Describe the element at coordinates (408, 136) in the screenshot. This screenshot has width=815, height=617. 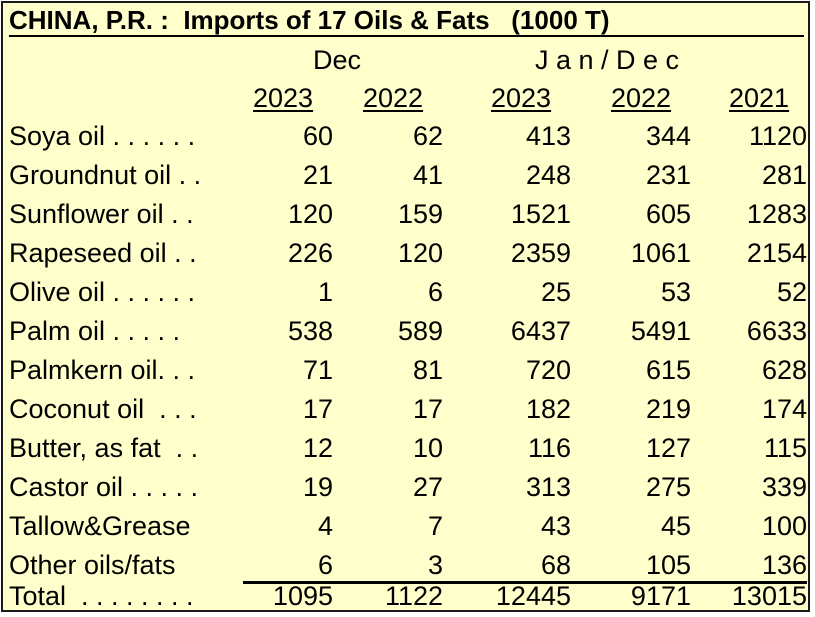
I see `table-row: Soya oil . . . . . . 60 62 413 344 1120` at that location.